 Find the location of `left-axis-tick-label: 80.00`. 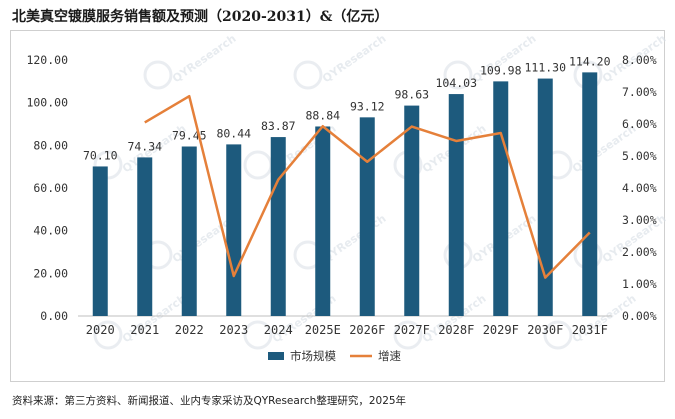

left-axis-tick-label: 80.00 is located at coordinates (50, 145).